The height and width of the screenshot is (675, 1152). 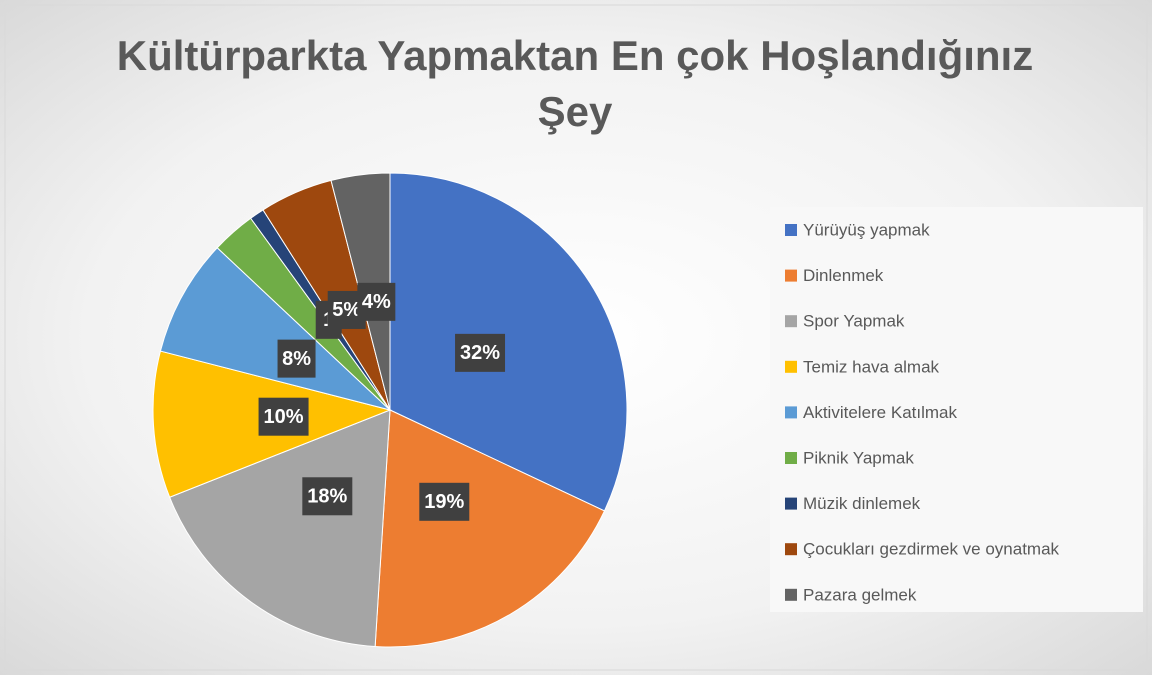 I want to click on legend-label: Yürüyüş yapmak, so click(x=866, y=229).